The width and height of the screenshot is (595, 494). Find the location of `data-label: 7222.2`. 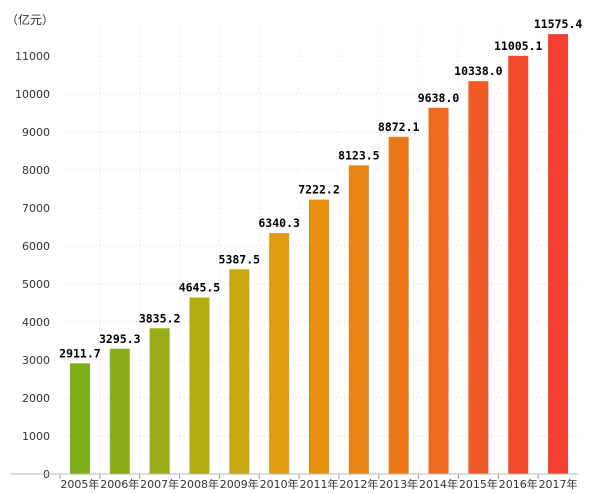

data-label: 7222.2 is located at coordinates (319, 190).